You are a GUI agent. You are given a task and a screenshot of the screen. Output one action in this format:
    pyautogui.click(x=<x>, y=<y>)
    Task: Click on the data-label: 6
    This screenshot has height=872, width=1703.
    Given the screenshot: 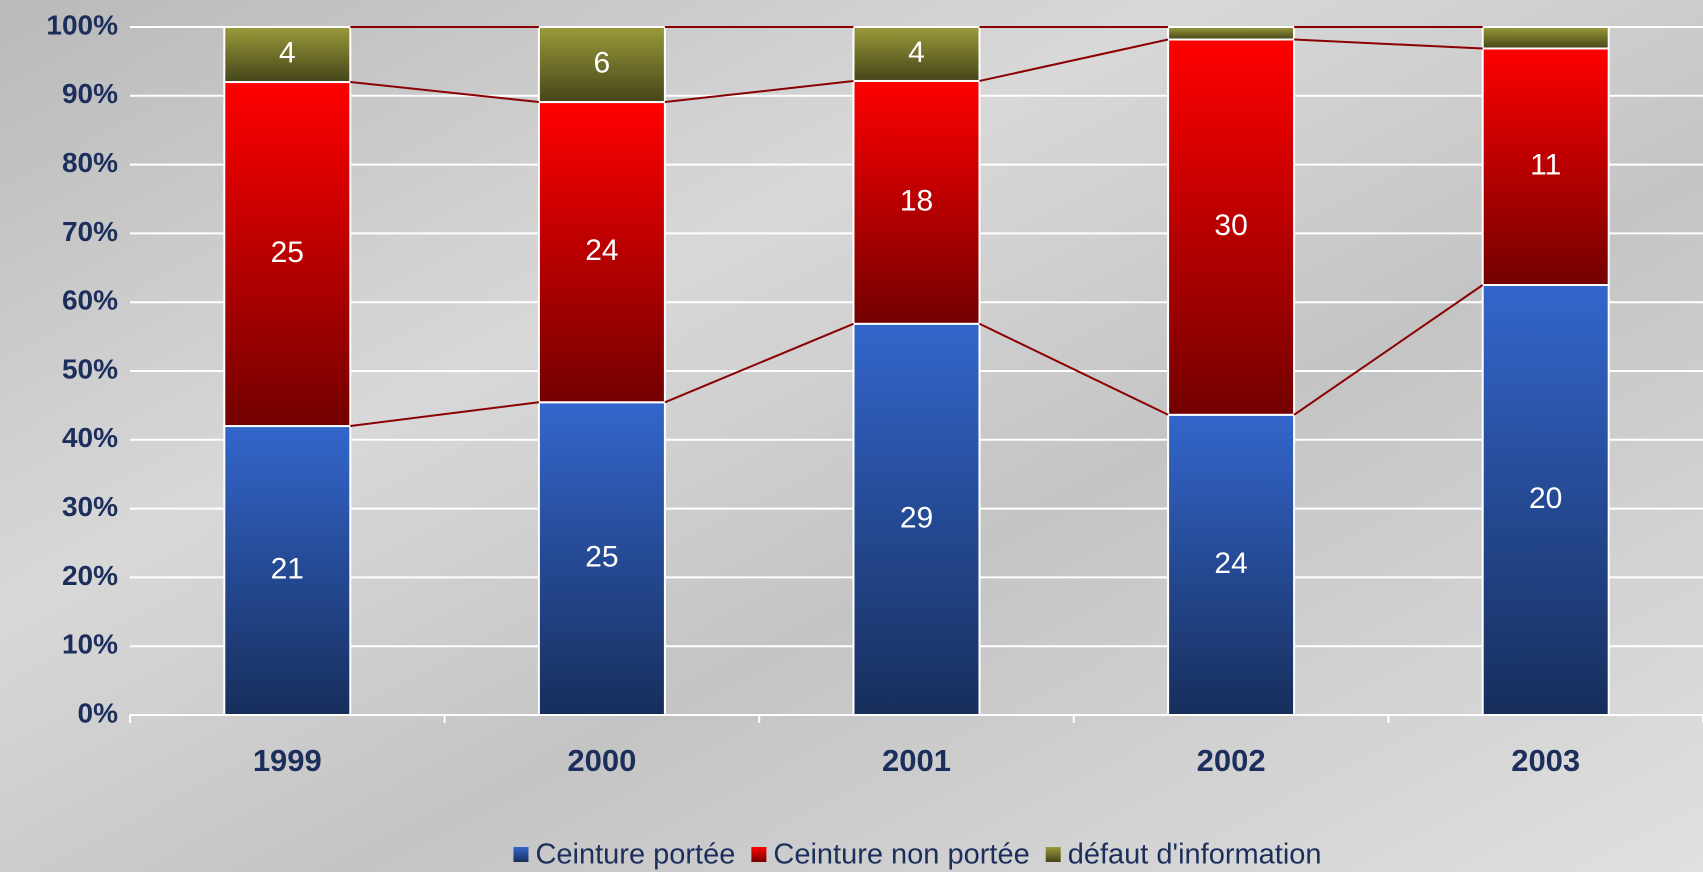 What is the action you would take?
    pyautogui.click(x=602, y=62)
    